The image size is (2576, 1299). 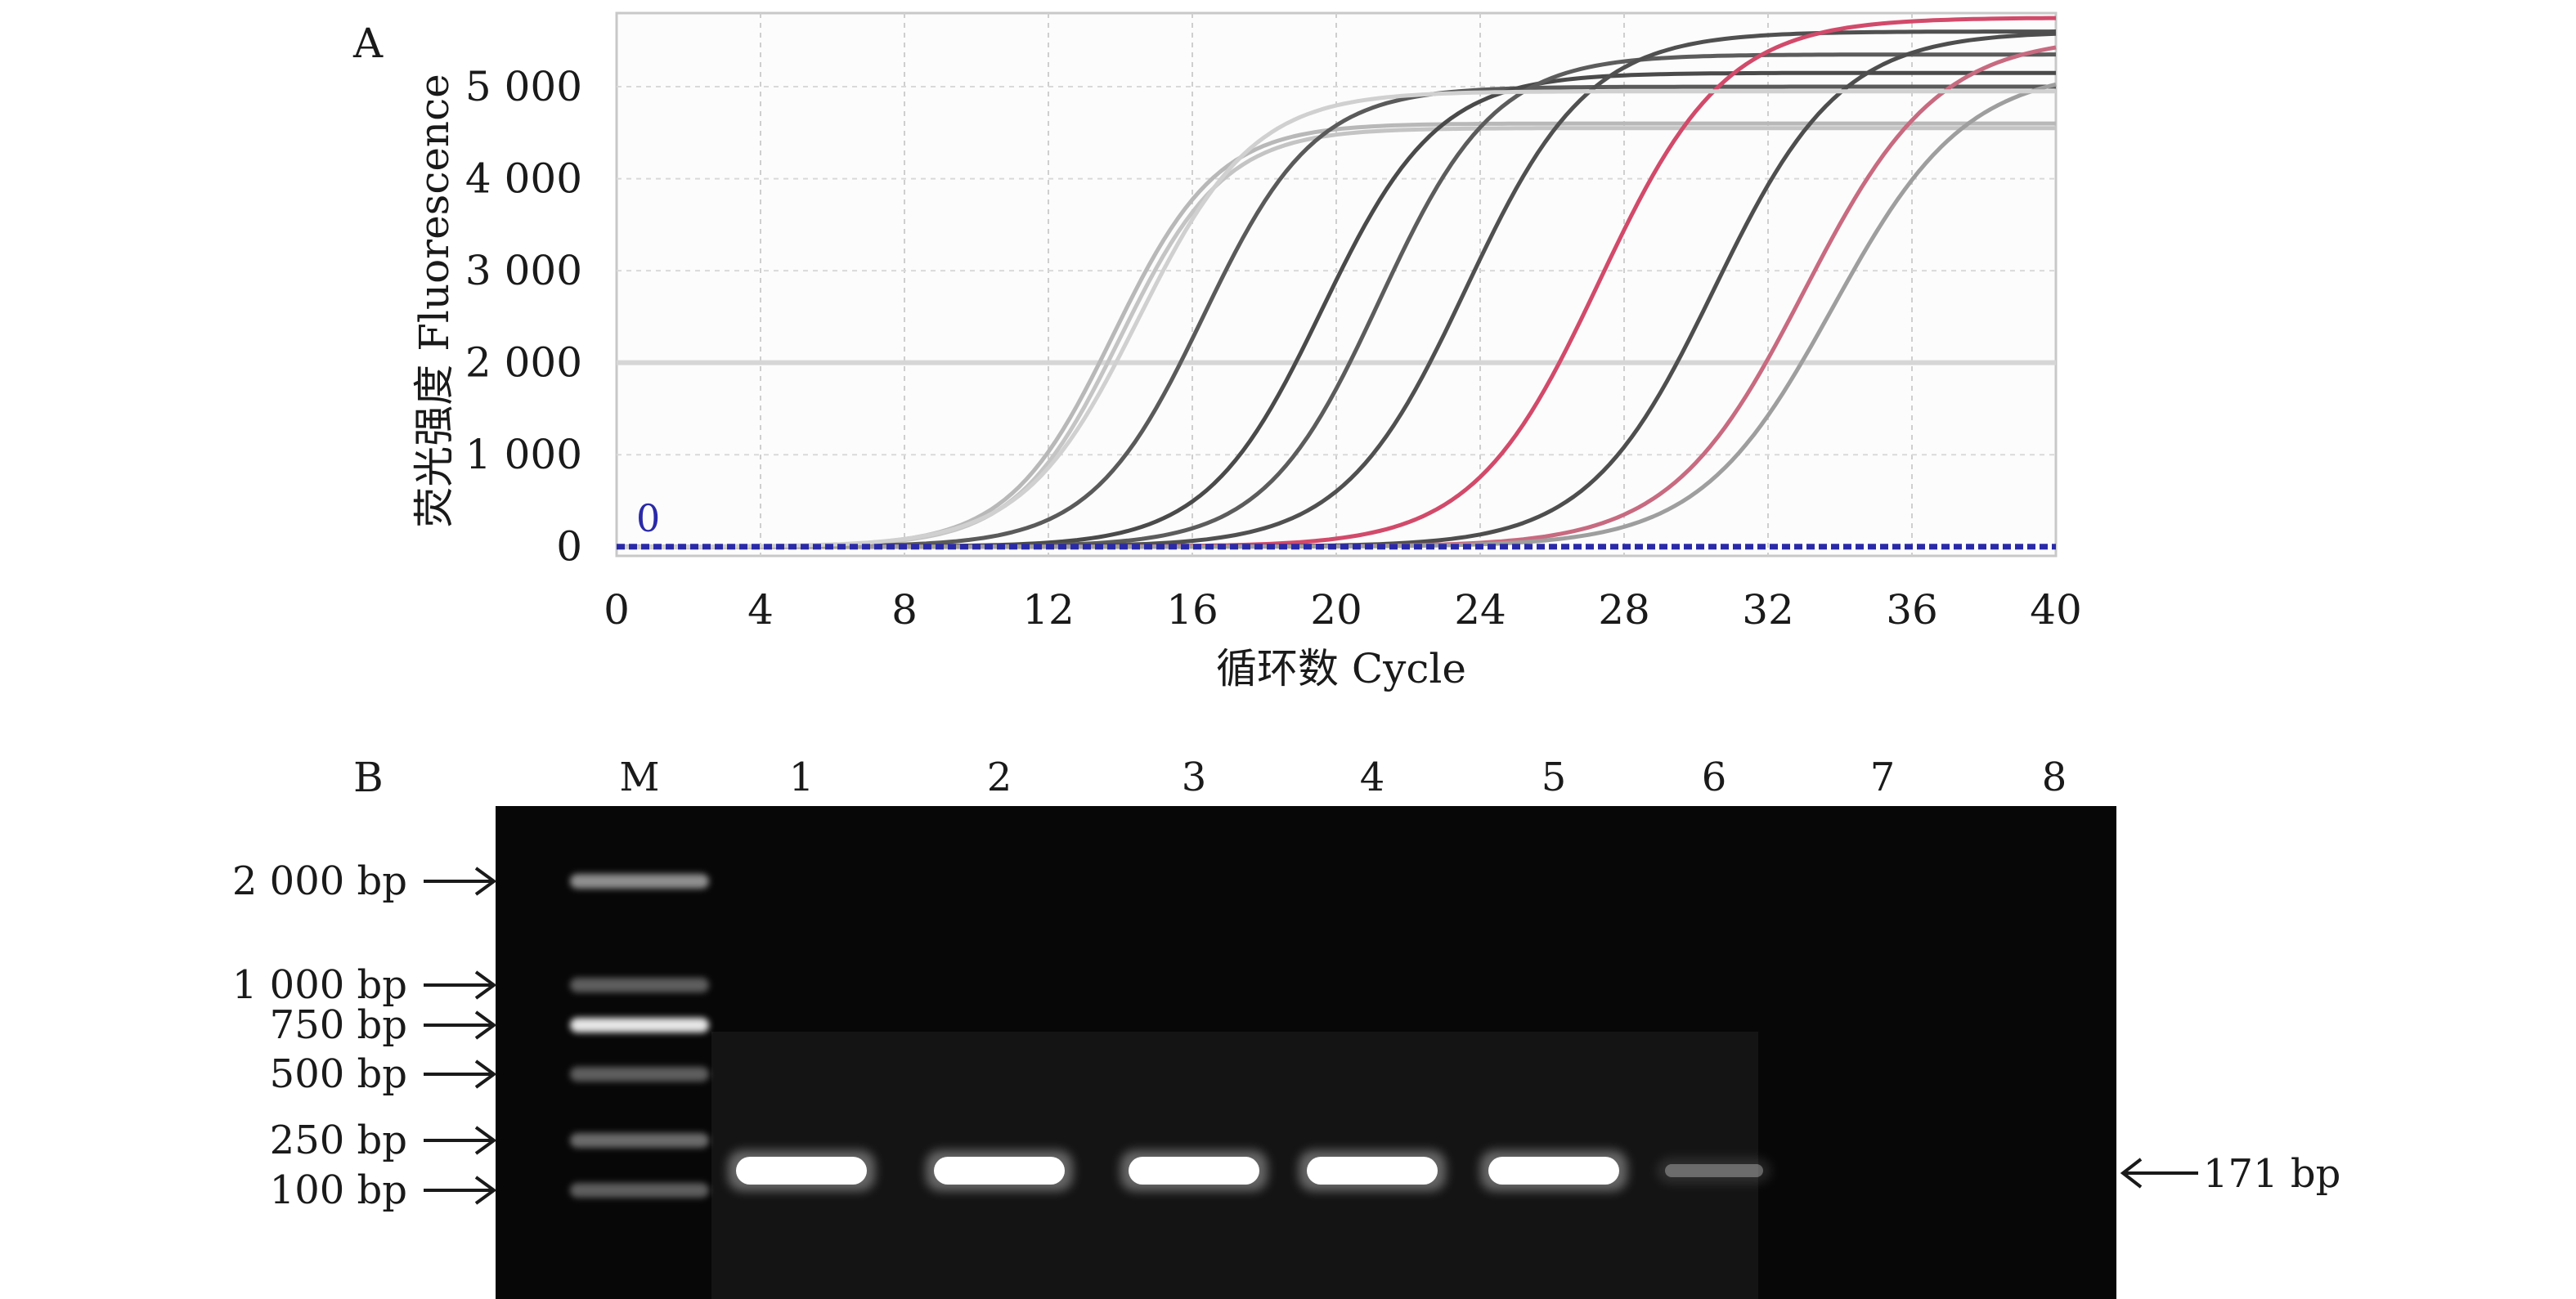 I want to click on product-size-label: 171 bp, so click(x=2271, y=1174).